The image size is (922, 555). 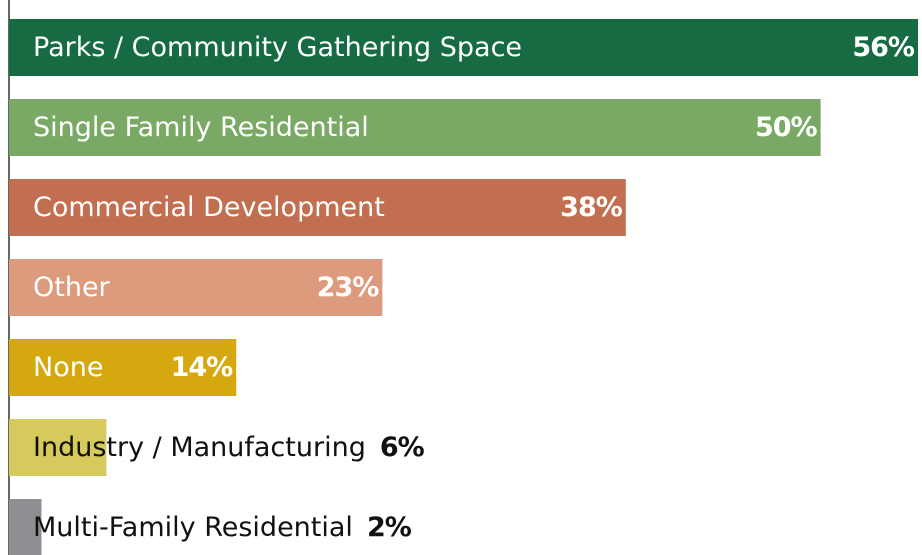 I want to click on value-label: 14%, so click(x=202, y=367).